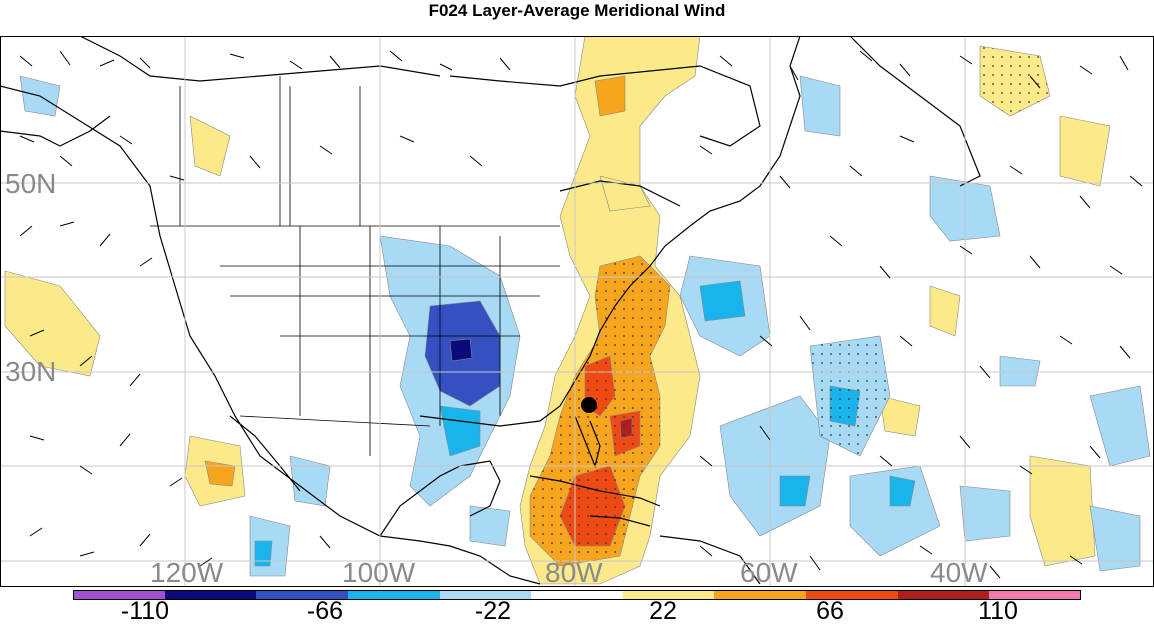 Image resolution: width=1154 pixels, height=625 pixels. Describe the element at coordinates (325, 611) in the screenshot. I see `colorbar-label: -66` at that location.